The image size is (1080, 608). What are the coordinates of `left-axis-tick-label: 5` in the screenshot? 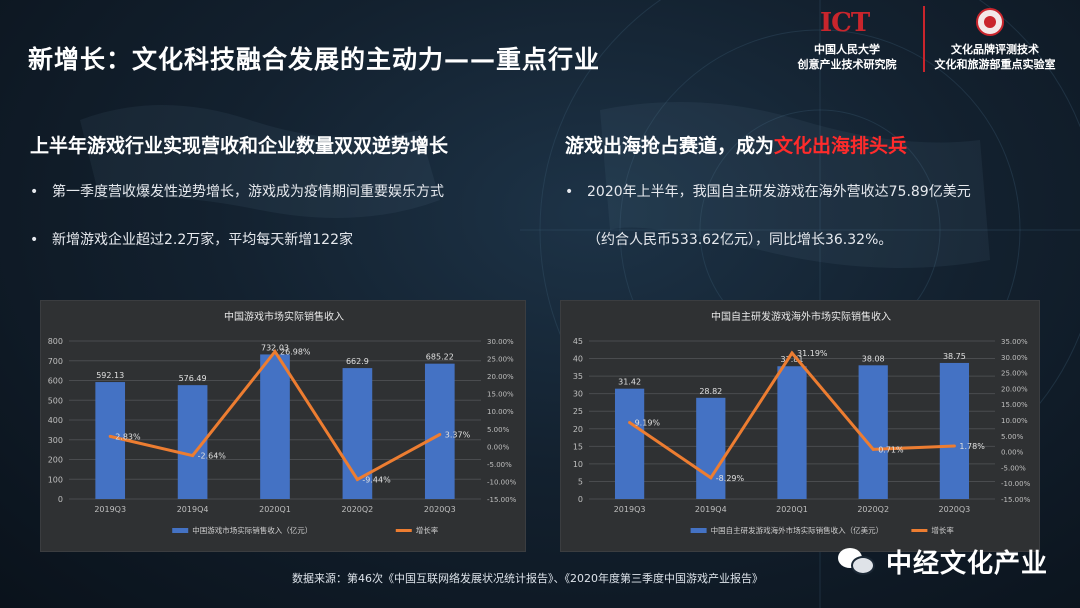 It's located at (580, 481).